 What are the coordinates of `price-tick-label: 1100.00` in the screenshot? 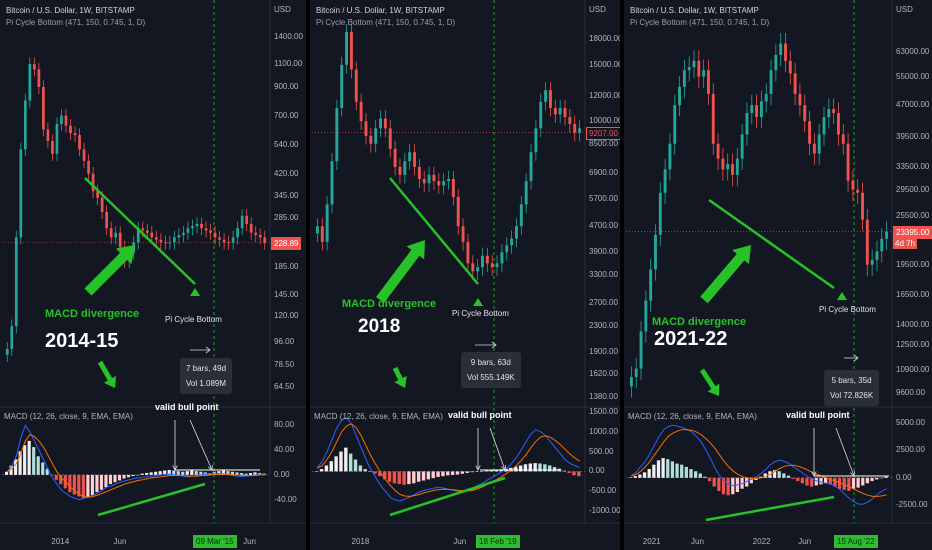 It's located at (288, 64).